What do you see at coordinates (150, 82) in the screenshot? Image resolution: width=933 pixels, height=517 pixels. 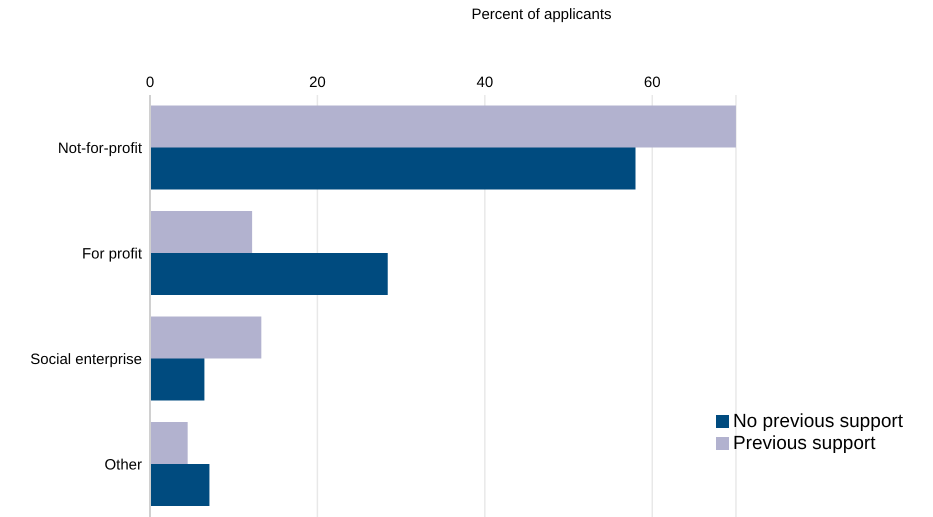 I see `x-tick-label: 0` at bounding box center [150, 82].